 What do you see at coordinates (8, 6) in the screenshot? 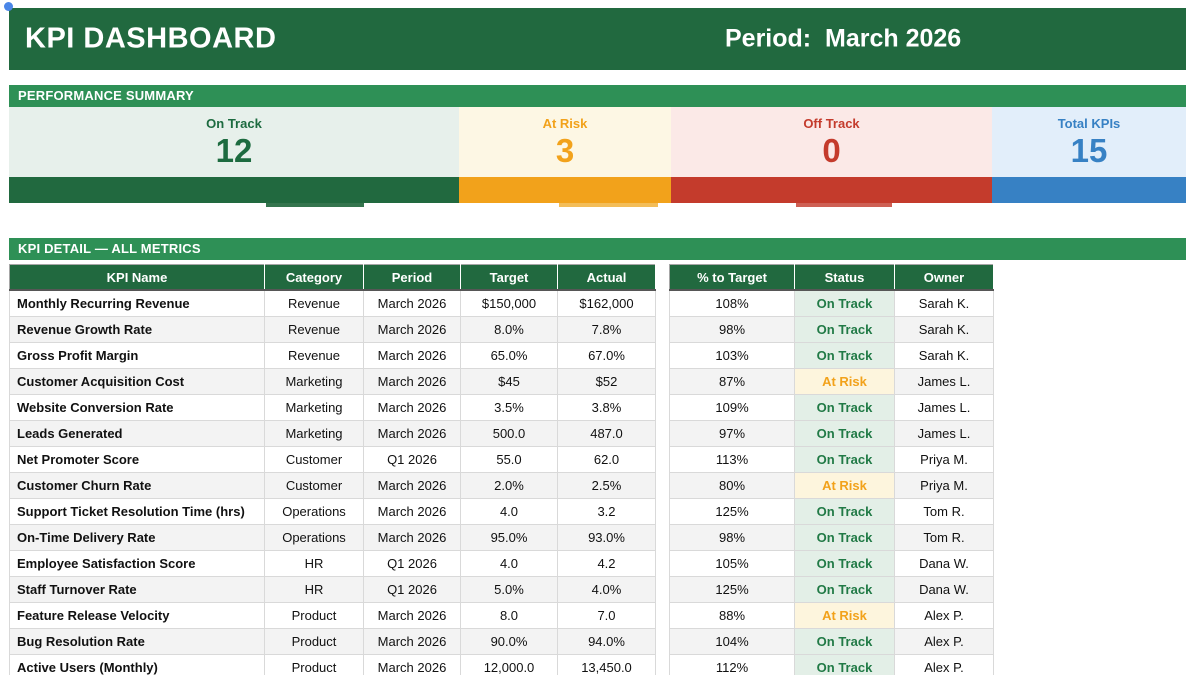
I see `selection-handle-dot` at bounding box center [8, 6].